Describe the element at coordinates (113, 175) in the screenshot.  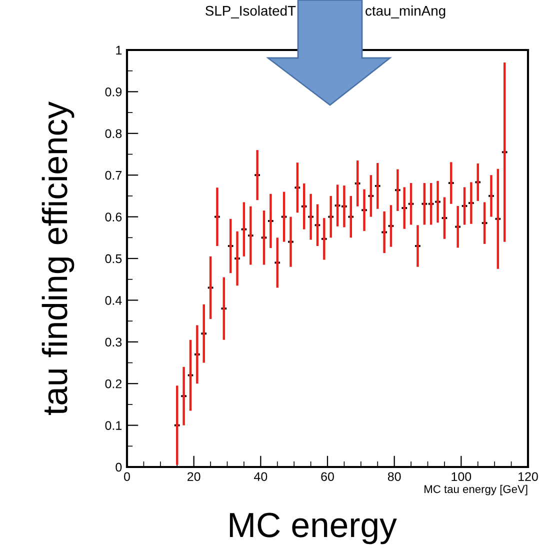
I see `y-tick-label: 0.7` at that location.